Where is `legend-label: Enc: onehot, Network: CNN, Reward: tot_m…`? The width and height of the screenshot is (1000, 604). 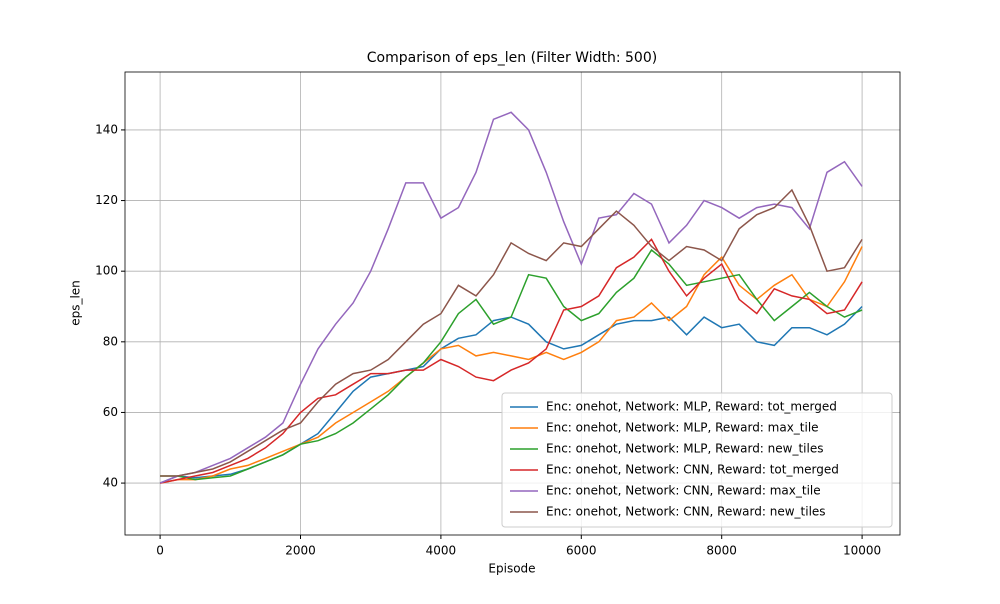
legend-label: Enc: onehot, Network: CNN, Reward: tot_m… is located at coordinates (692, 470).